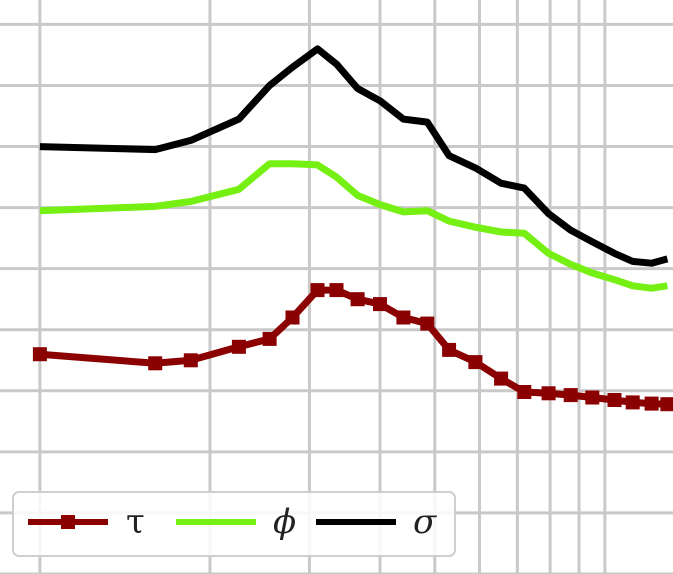 The height and width of the screenshot is (574, 673). I want to click on legend-marker-tau, so click(68, 522).